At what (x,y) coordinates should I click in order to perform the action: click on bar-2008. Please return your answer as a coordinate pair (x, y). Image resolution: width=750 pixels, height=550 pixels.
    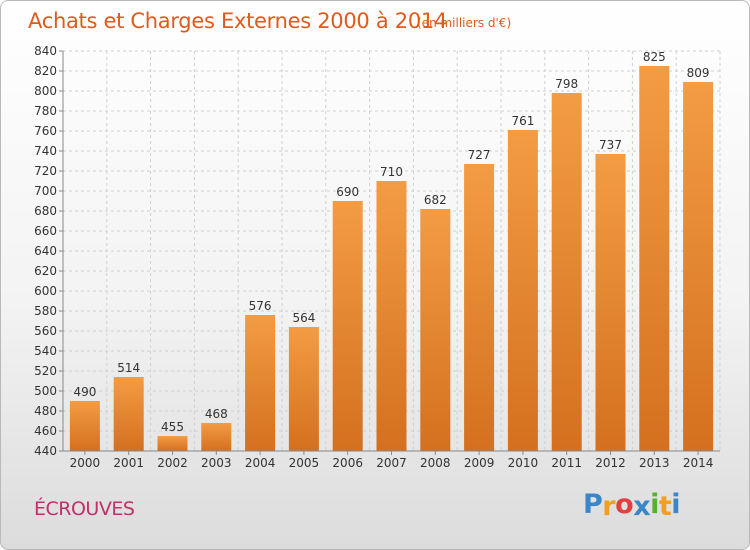
    Looking at the image, I should click on (435, 330).